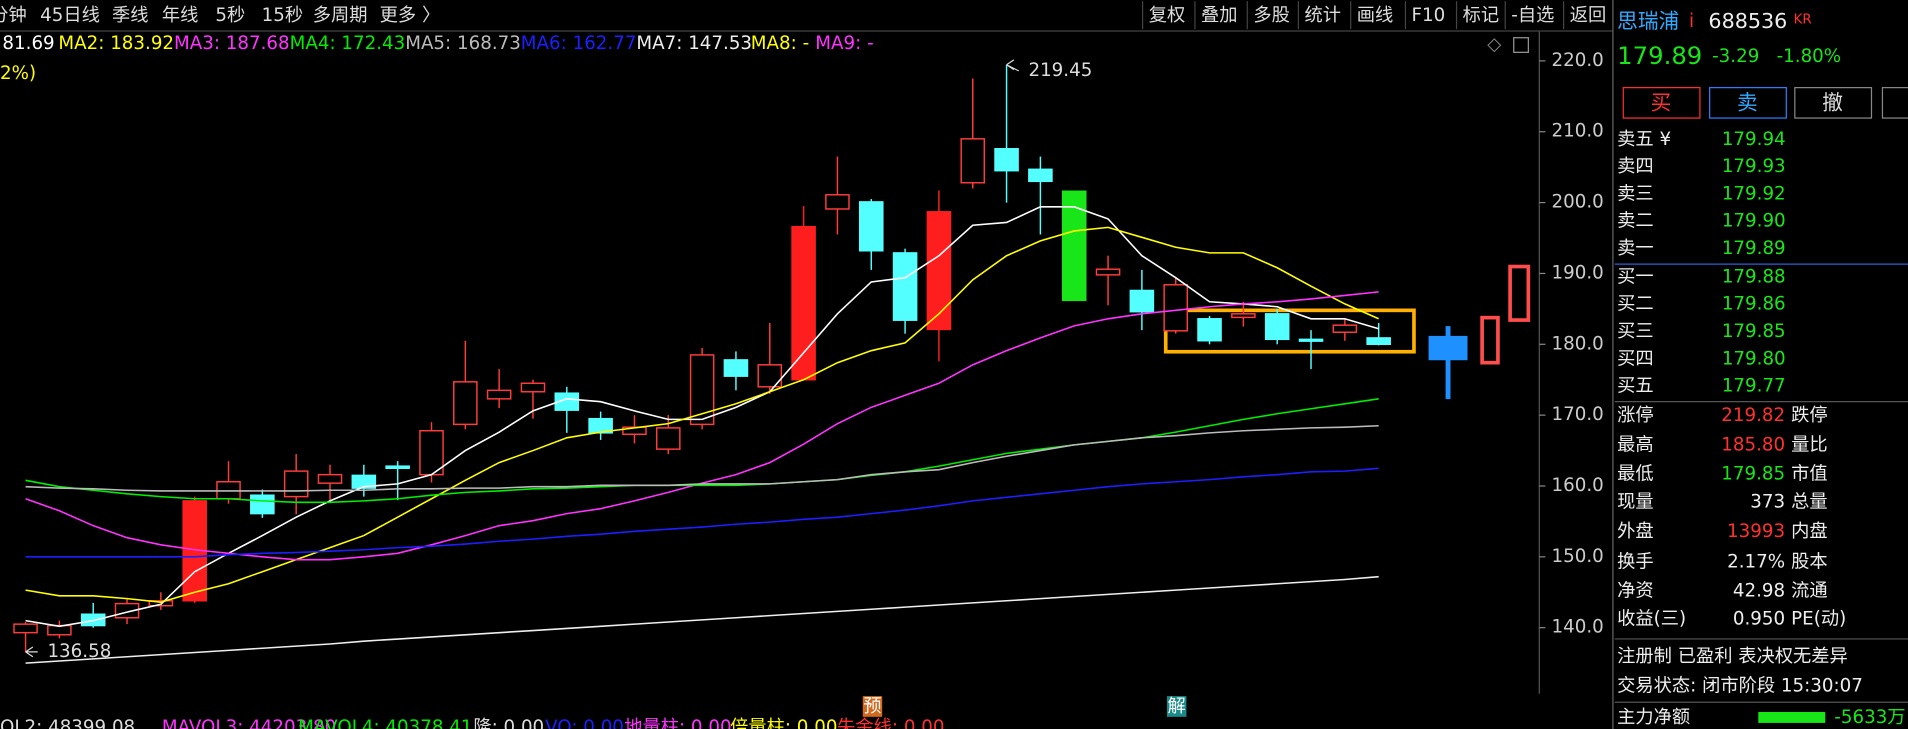 This screenshot has height=729, width=1908. I want to click on stat-label: 净资, so click(1635, 590).